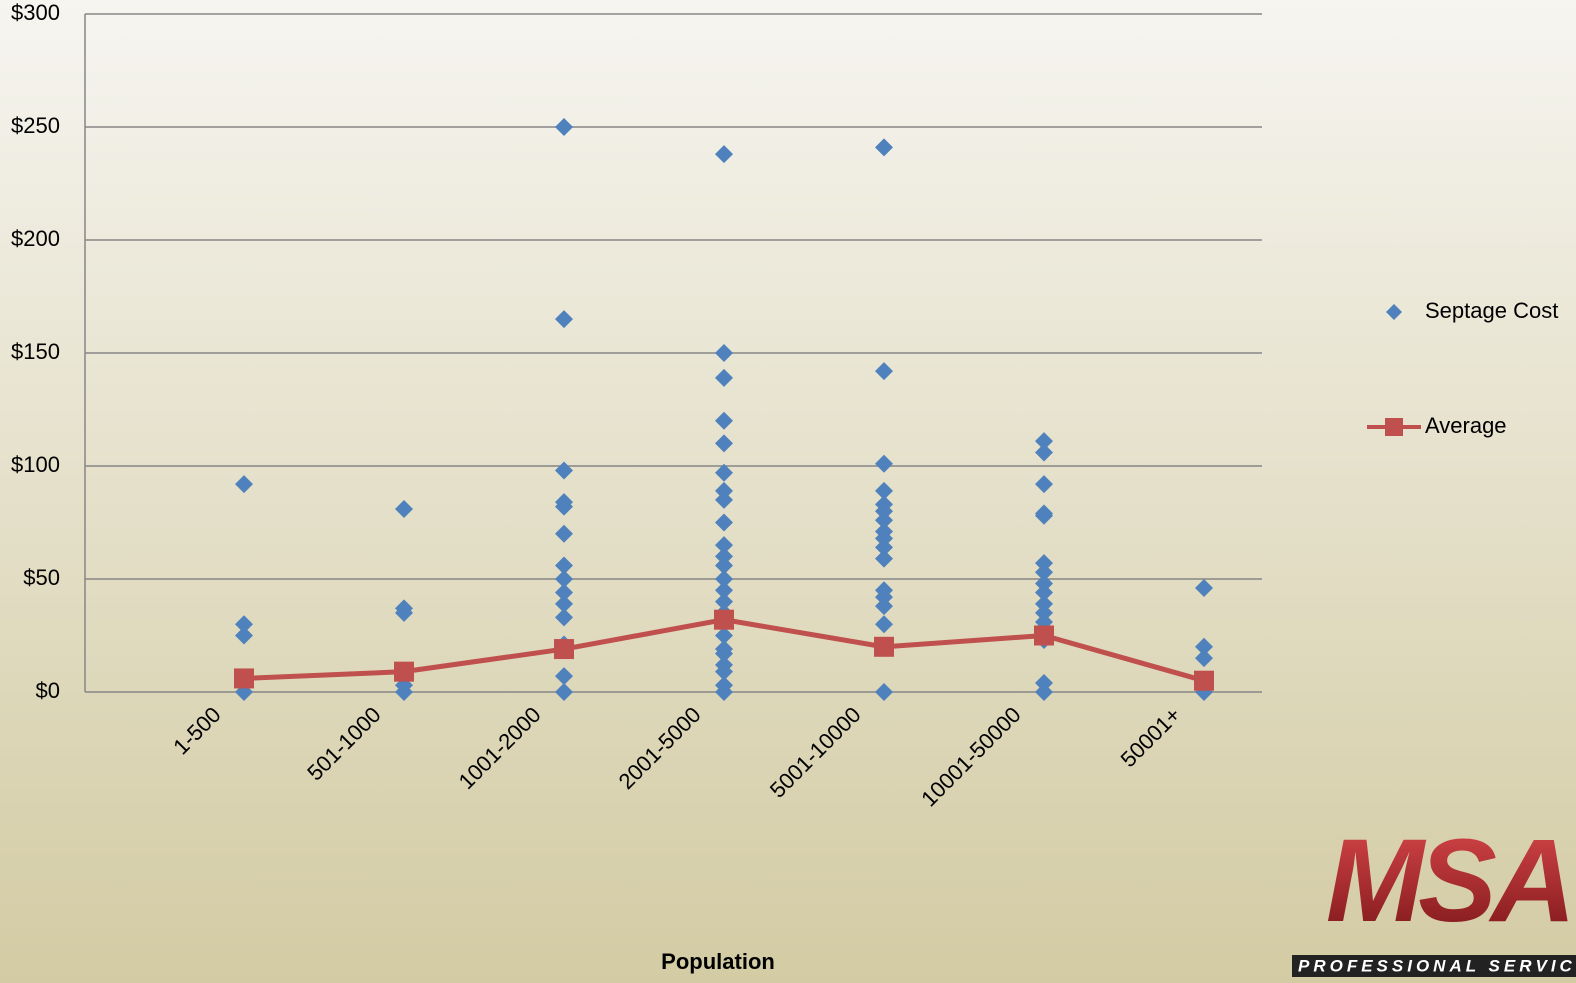 Image resolution: width=1576 pixels, height=983 pixels. I want to click on y-tick-label: $50, so click(41, 577).